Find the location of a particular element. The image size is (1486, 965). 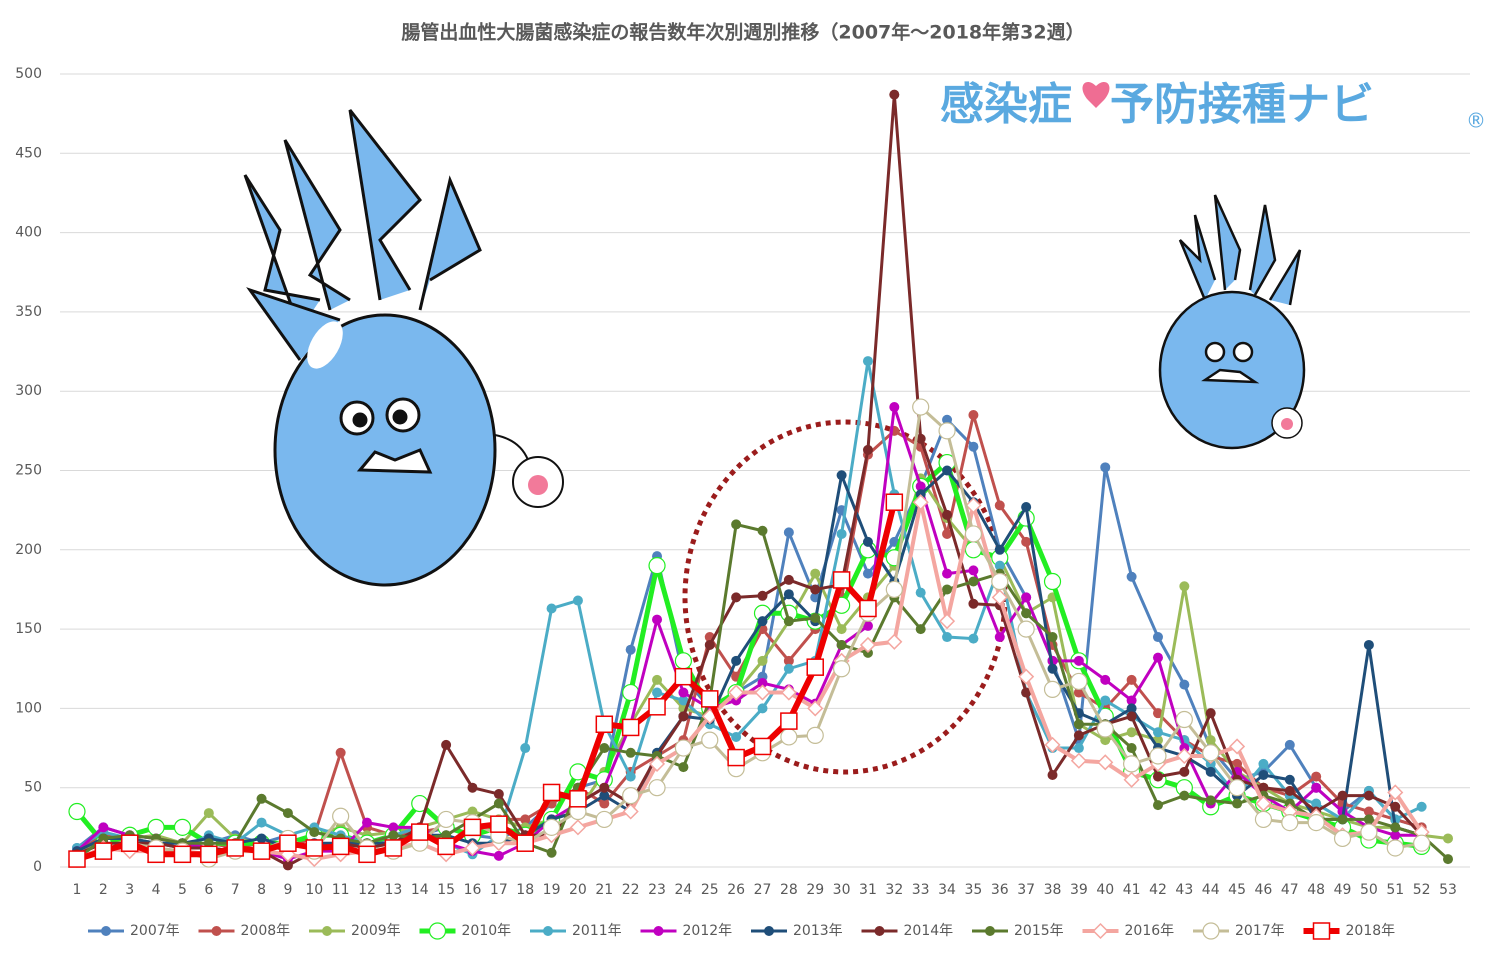

x-tick-label: 9 is located at coordinates (287, 890).